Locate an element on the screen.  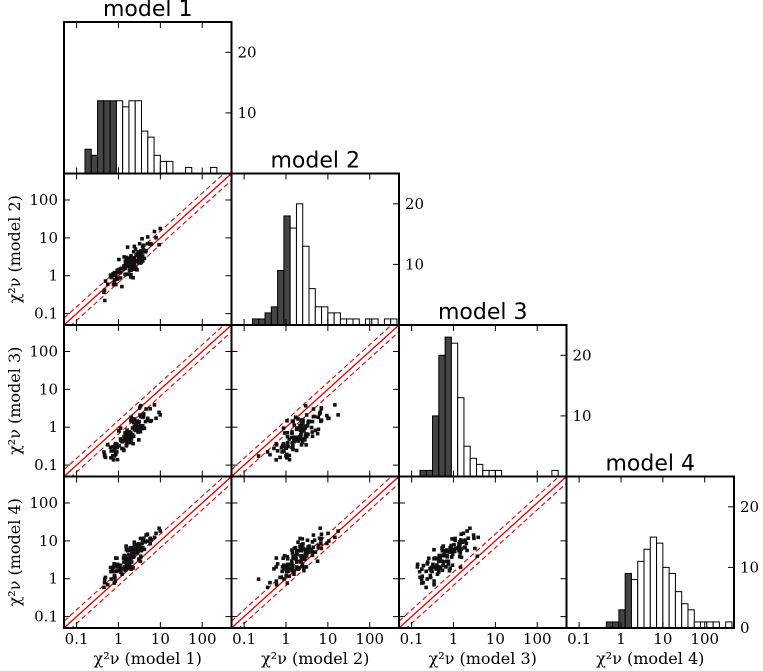
count-tick-label: 10 is located at coordinates (414, 264).